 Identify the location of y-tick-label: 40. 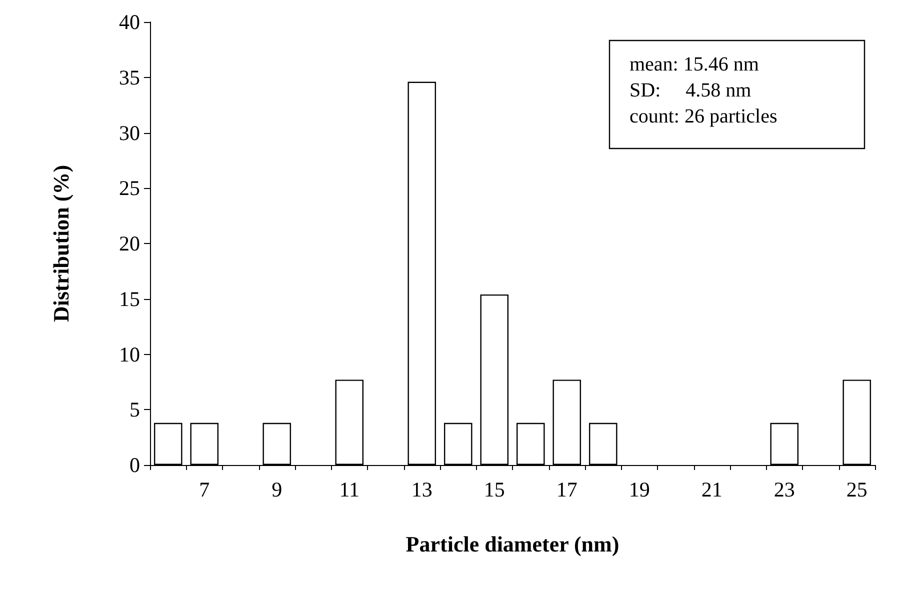
(129, 22).